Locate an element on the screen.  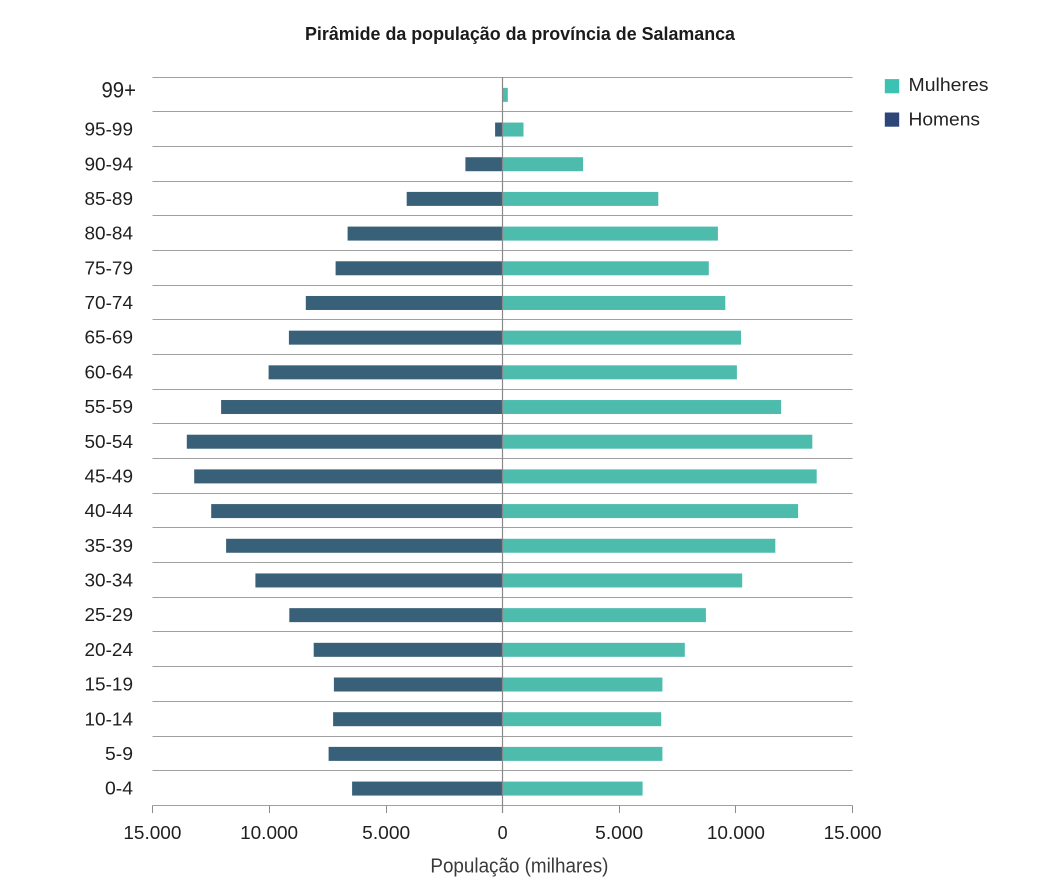
svg-text: 15-19 is located at coordinates (109, 685).